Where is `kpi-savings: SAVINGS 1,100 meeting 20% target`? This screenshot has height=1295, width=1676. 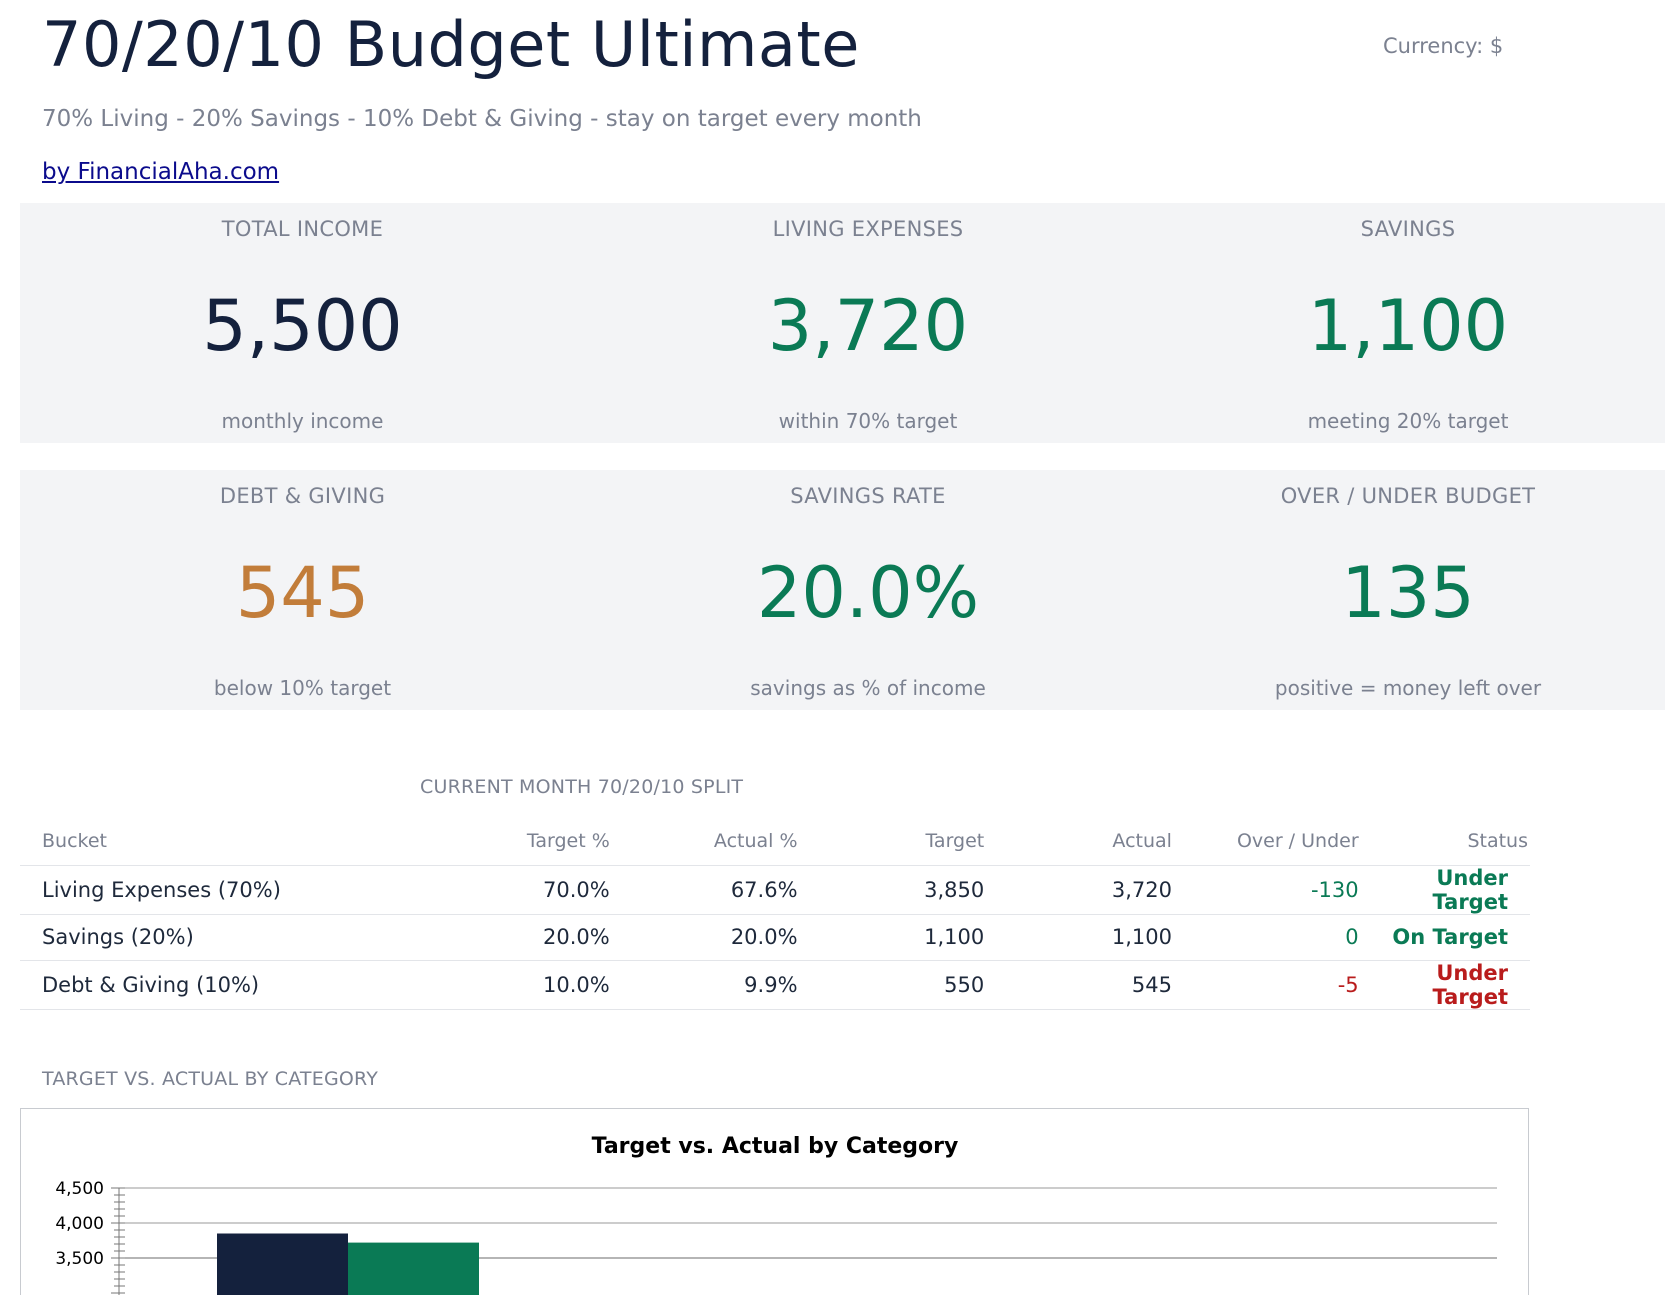 kpi-savings: SAVINGS 1,100 meeting 20% target is located at coordinates (1408, 323).